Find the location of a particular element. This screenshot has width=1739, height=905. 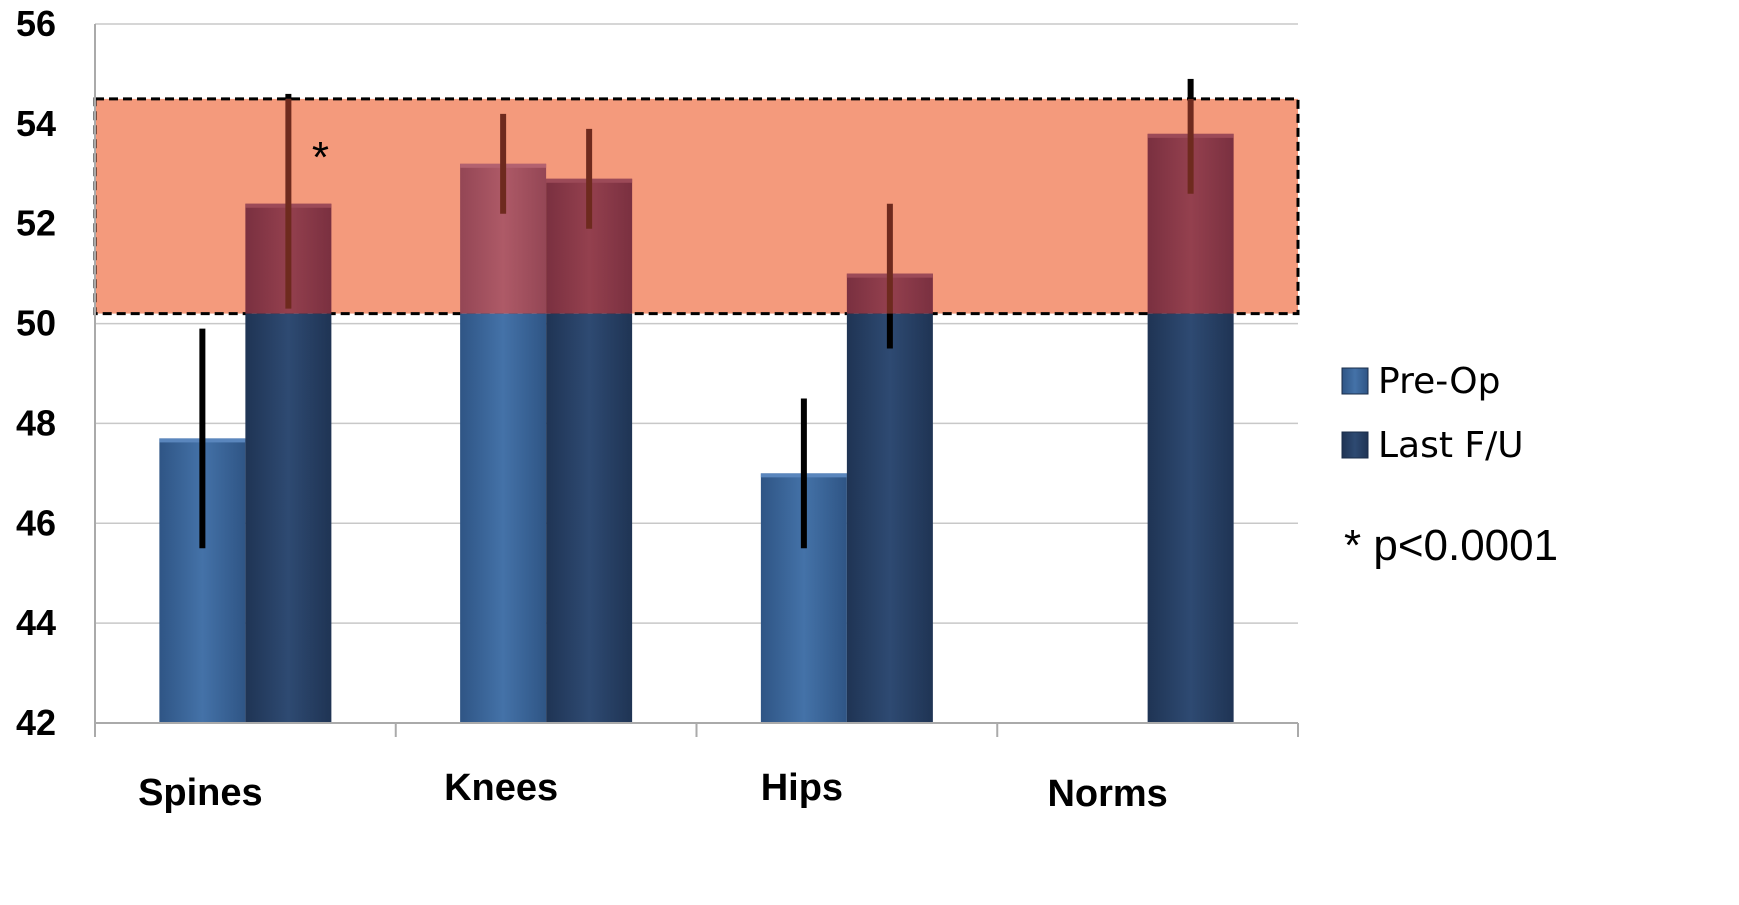

legend: Pre-Op Last F/U * p<0.0001 is located at coordinates (1449, 465).